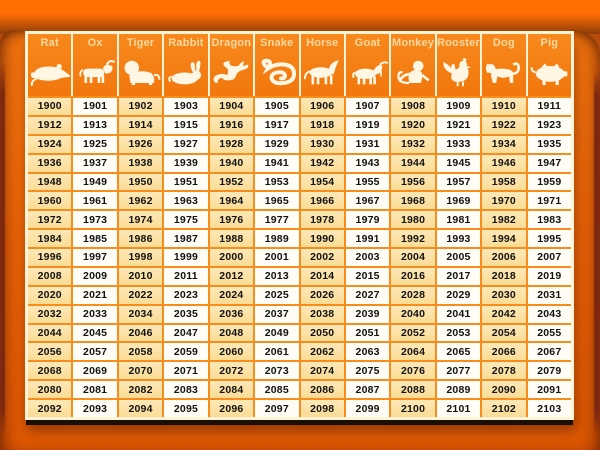 The image size is (600, 450). What do you see at coordinates (186, 125) in the screenshot?
I see `year-cell-1915: 1915` at bounding box center [186, 125].